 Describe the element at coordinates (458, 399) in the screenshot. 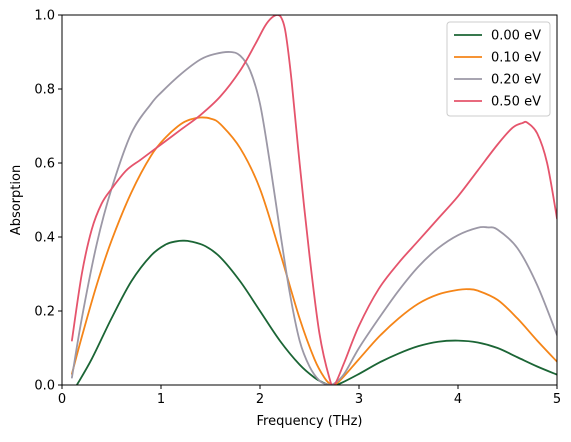

I see `x-tick-label: 4` at that location.